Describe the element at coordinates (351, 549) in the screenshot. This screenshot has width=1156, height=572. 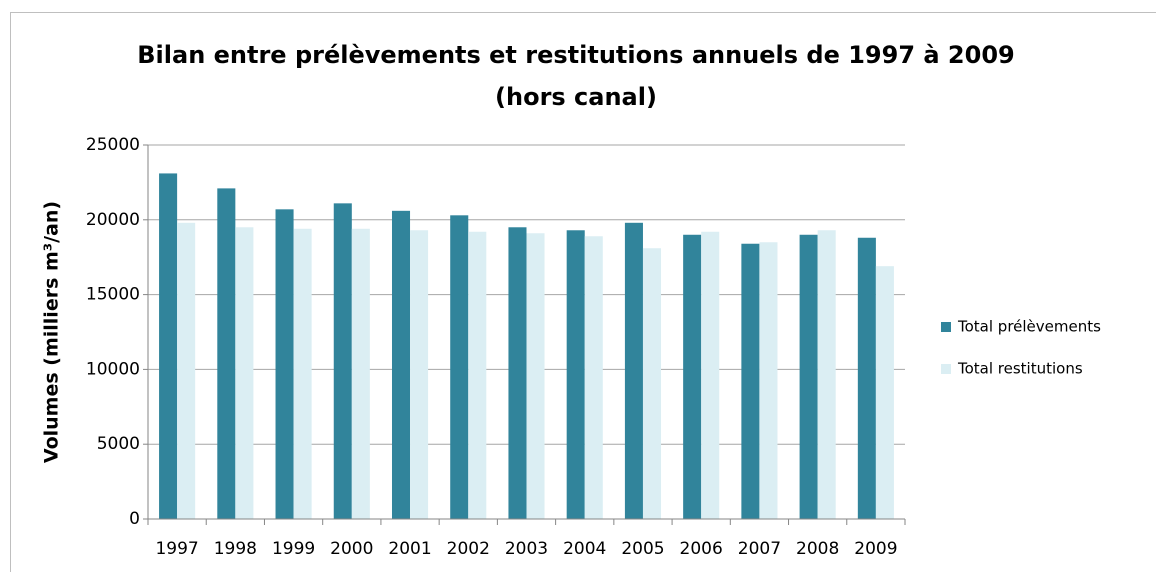
I see `x-tick-label: 2000` at that location.